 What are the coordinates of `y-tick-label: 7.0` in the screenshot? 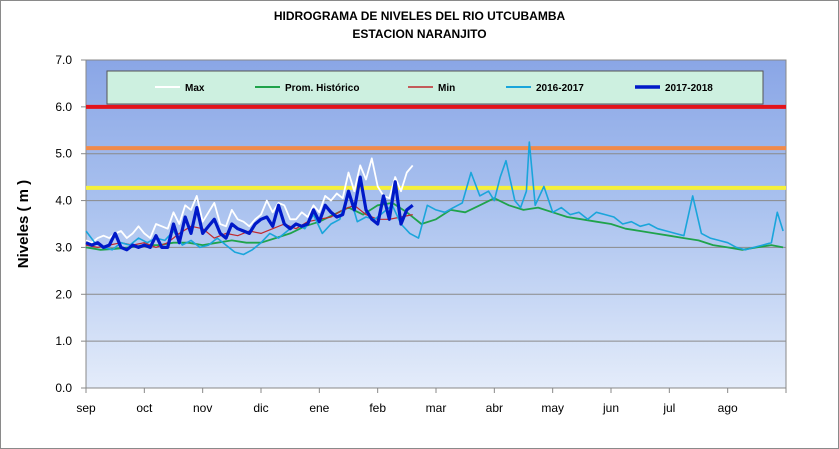 It's located at (63, 60).